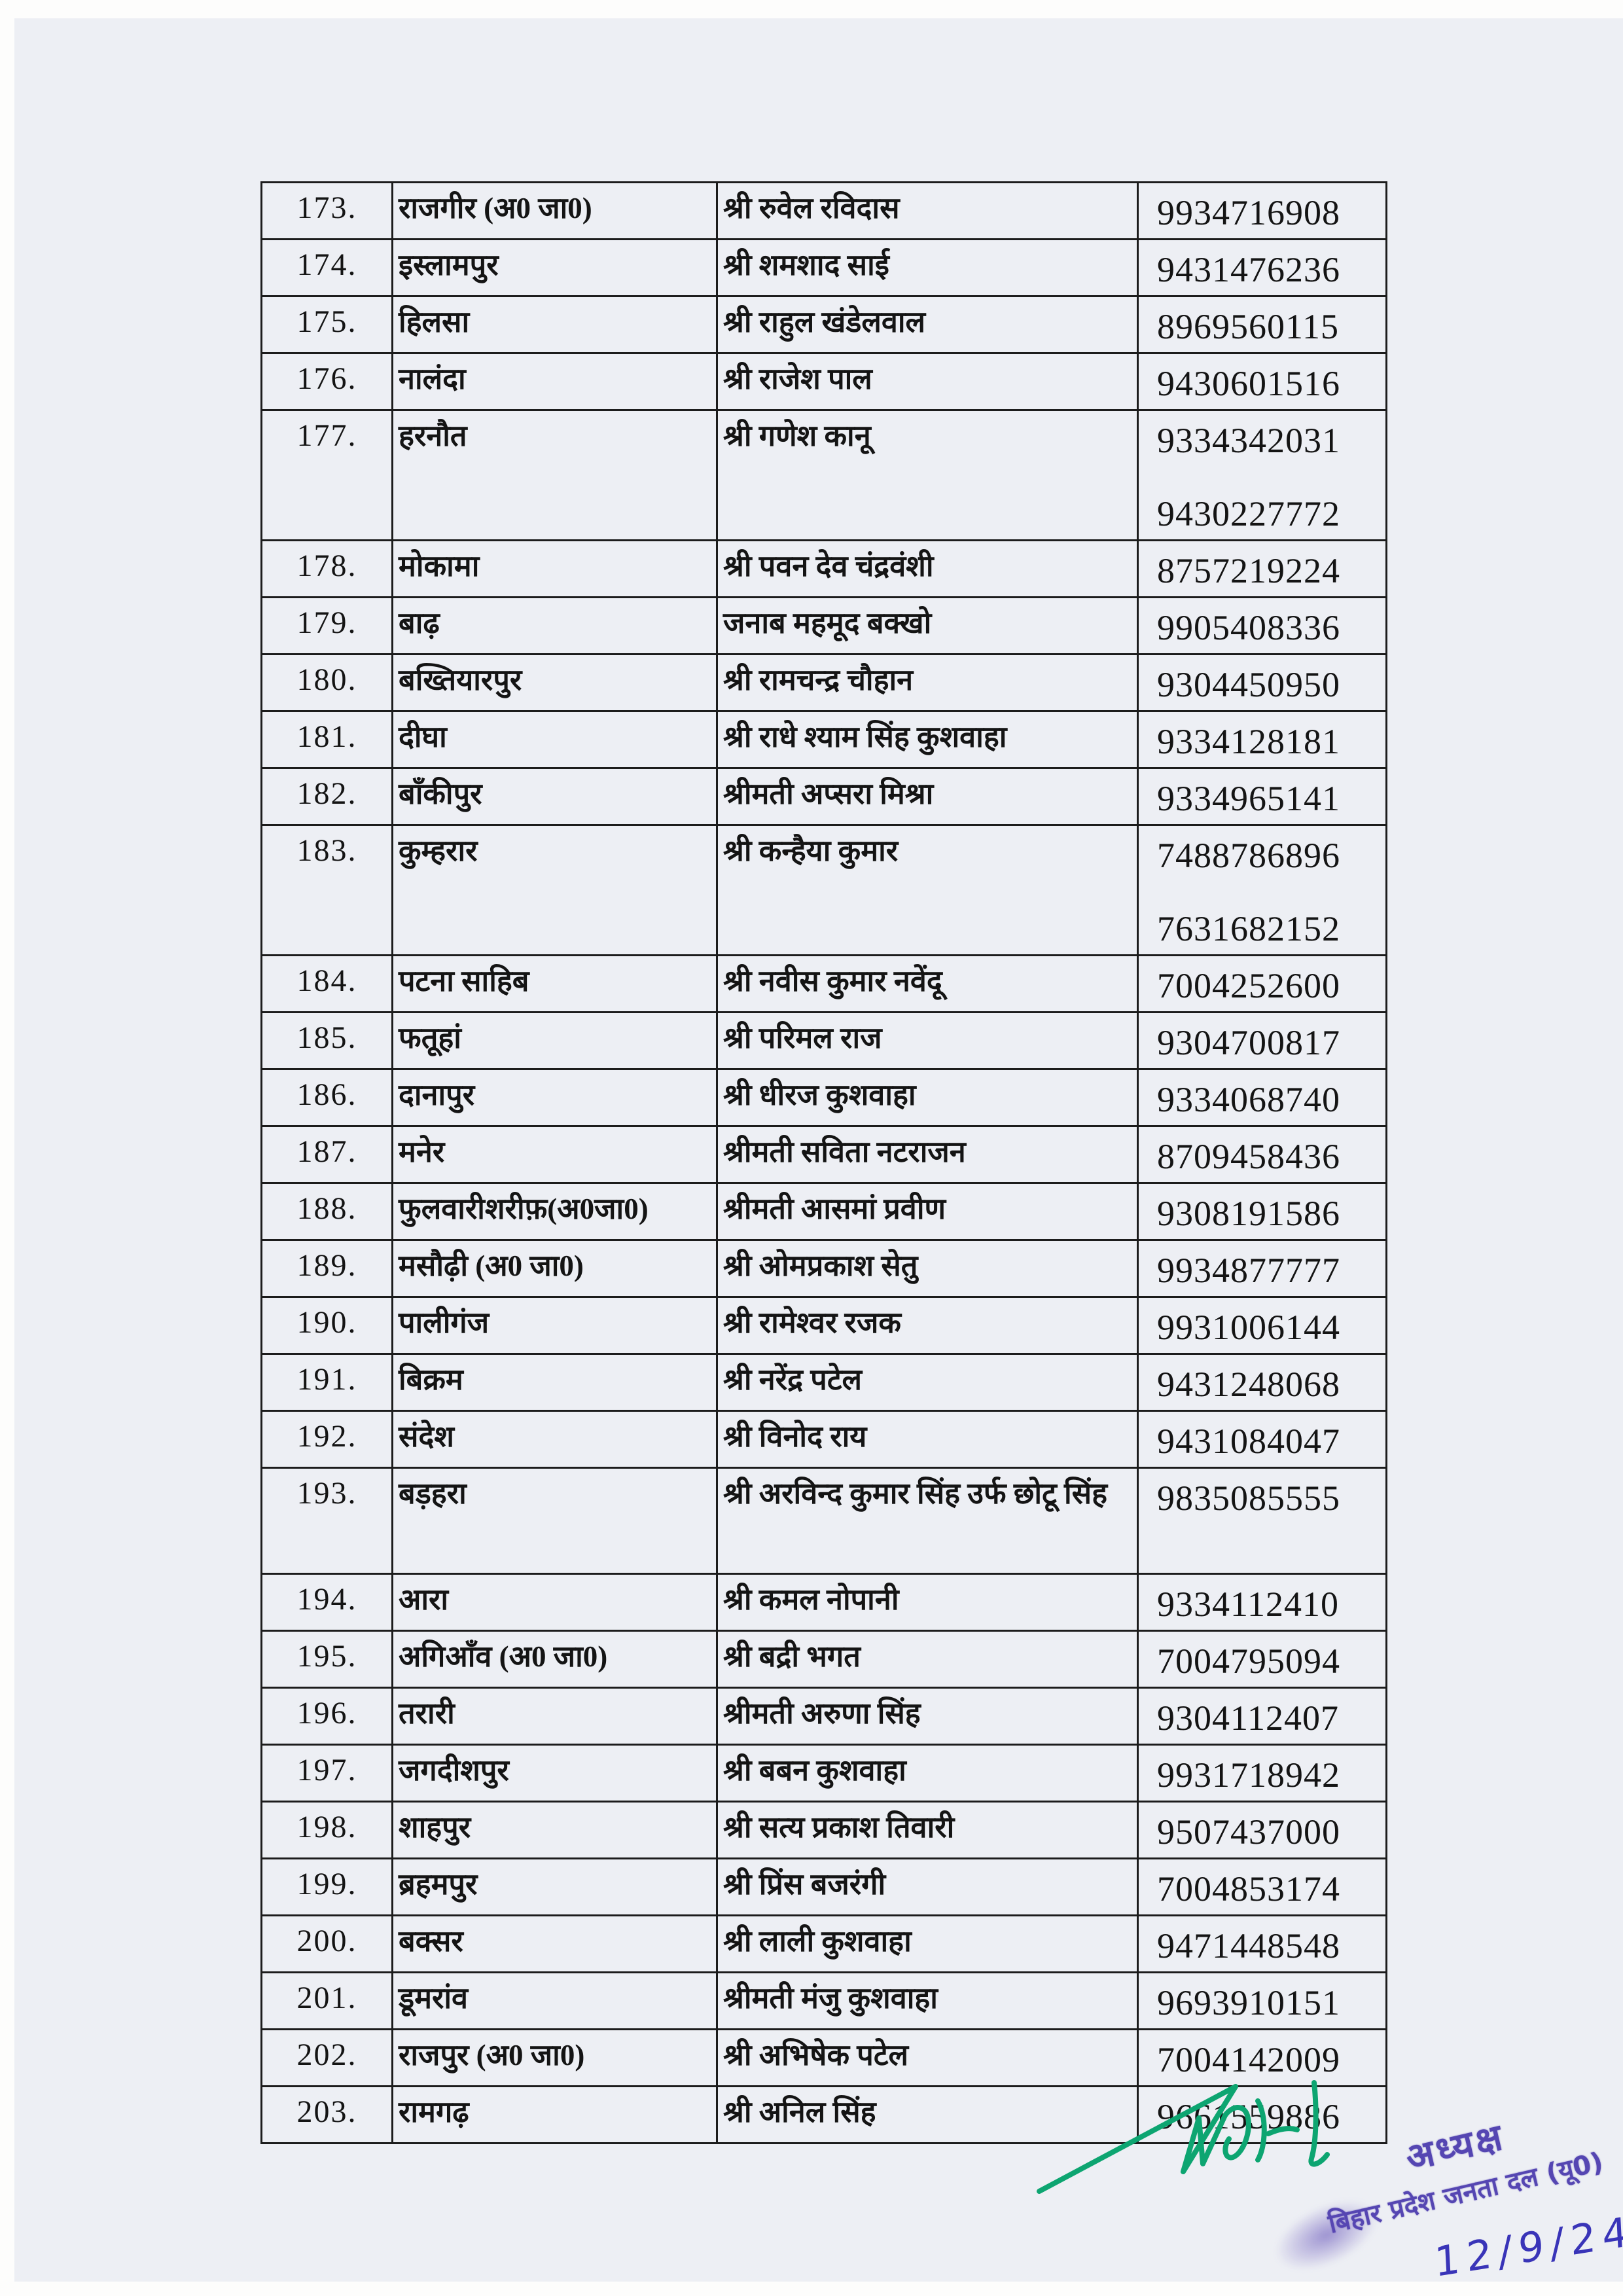 This screenshot has width=1623, height=2296. What do you see at coordinates (554, 1268) in the screenshot?
I see `constituency-cell: मसौढ़ी (अ0 जा0)` at bounding box center [554, 1268].